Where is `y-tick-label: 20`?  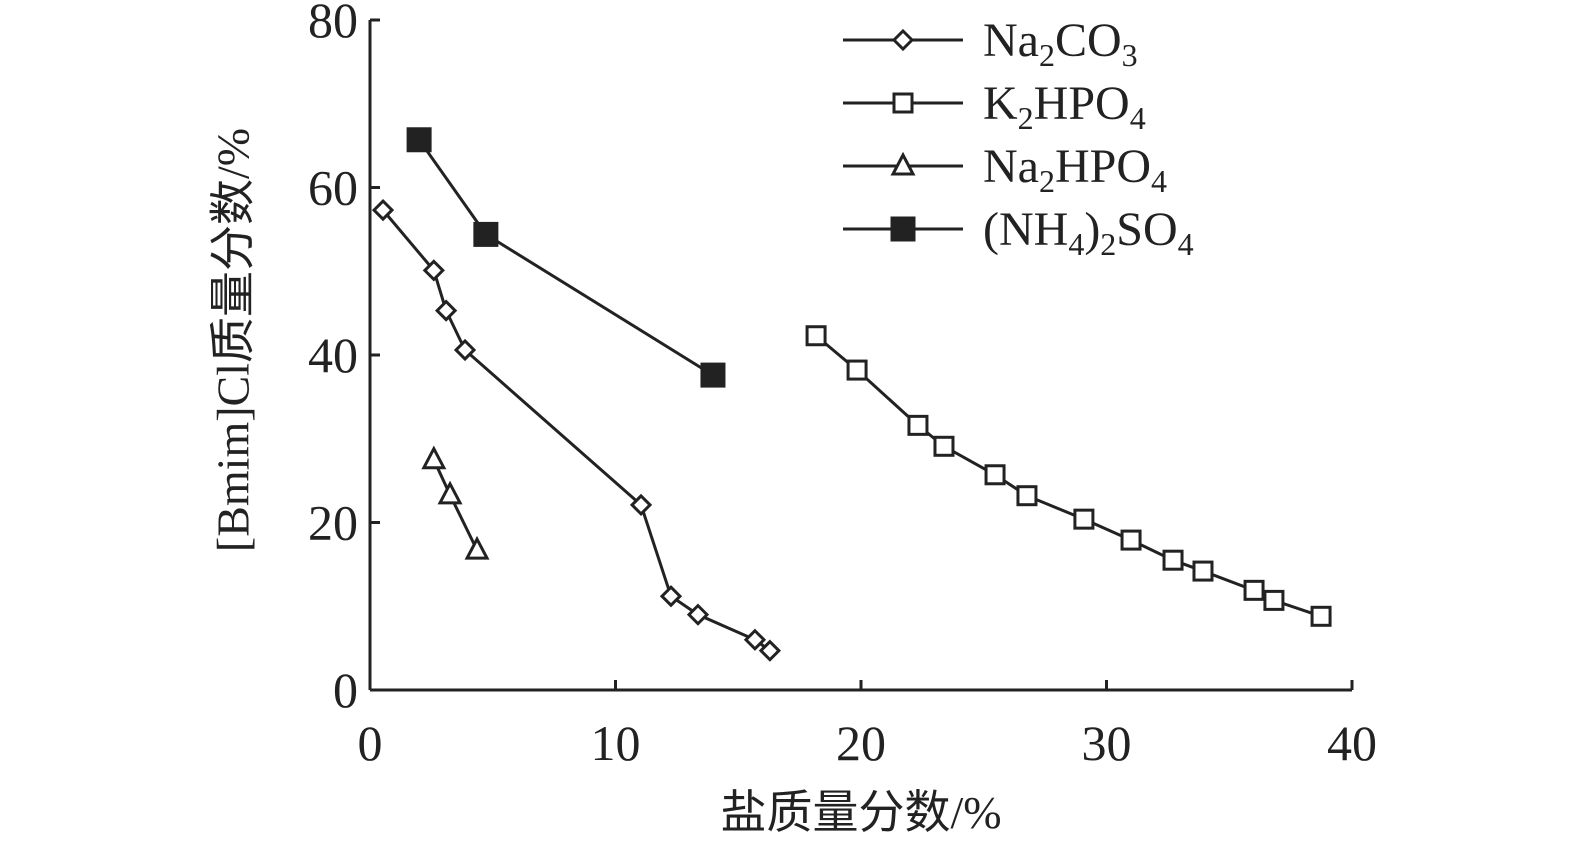
y-tick-label: 20 is located at coordinates (333, 523).